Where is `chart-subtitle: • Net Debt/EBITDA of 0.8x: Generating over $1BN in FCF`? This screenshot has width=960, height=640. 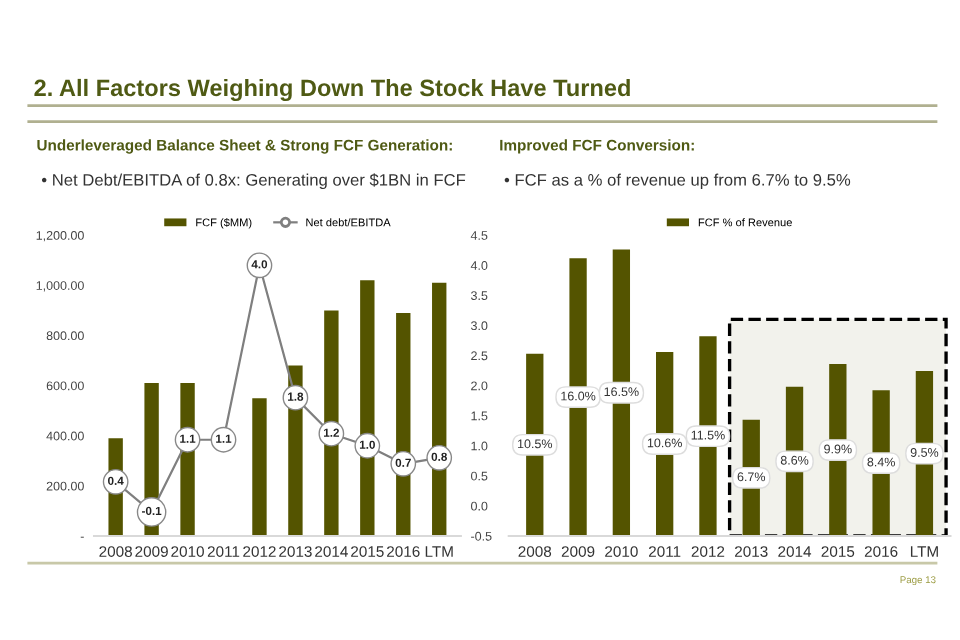
chart-subtitle: • Net Debt/EBITDA of 0.8x: Generating over $1BN in FCF is located at coordinates (253, 181).